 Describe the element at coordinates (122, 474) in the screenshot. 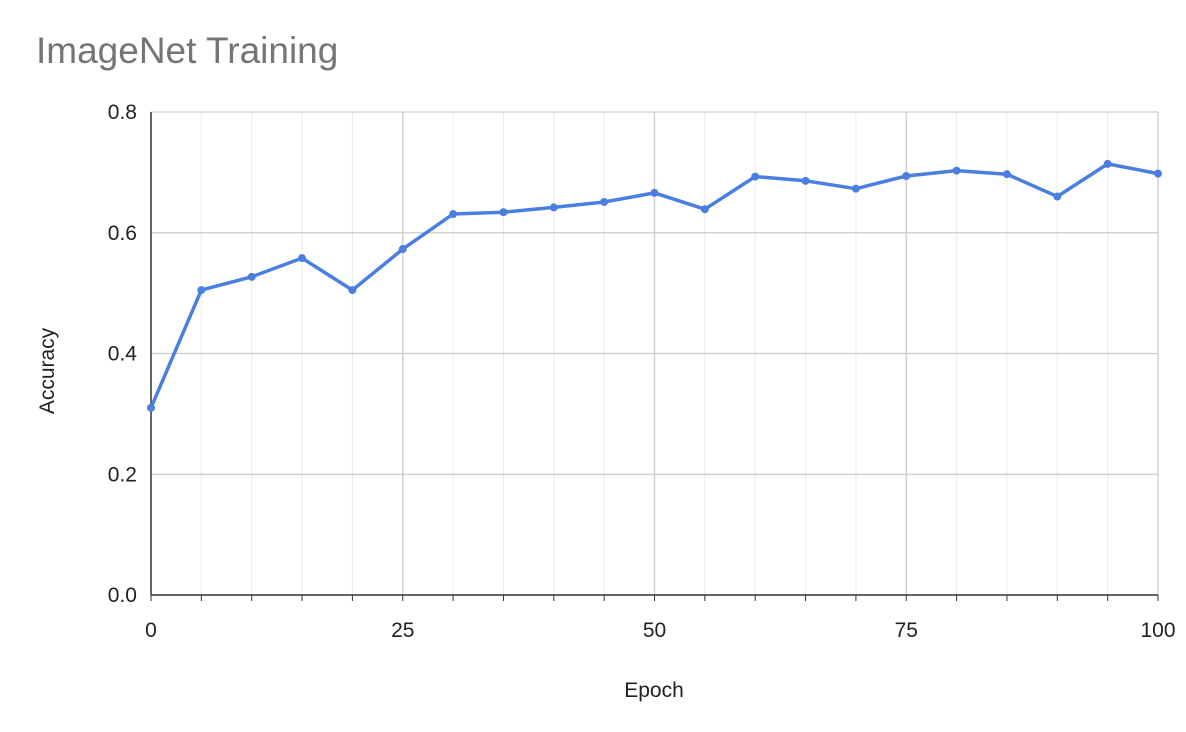

I see `y-tick-label: 0.2` at that location.